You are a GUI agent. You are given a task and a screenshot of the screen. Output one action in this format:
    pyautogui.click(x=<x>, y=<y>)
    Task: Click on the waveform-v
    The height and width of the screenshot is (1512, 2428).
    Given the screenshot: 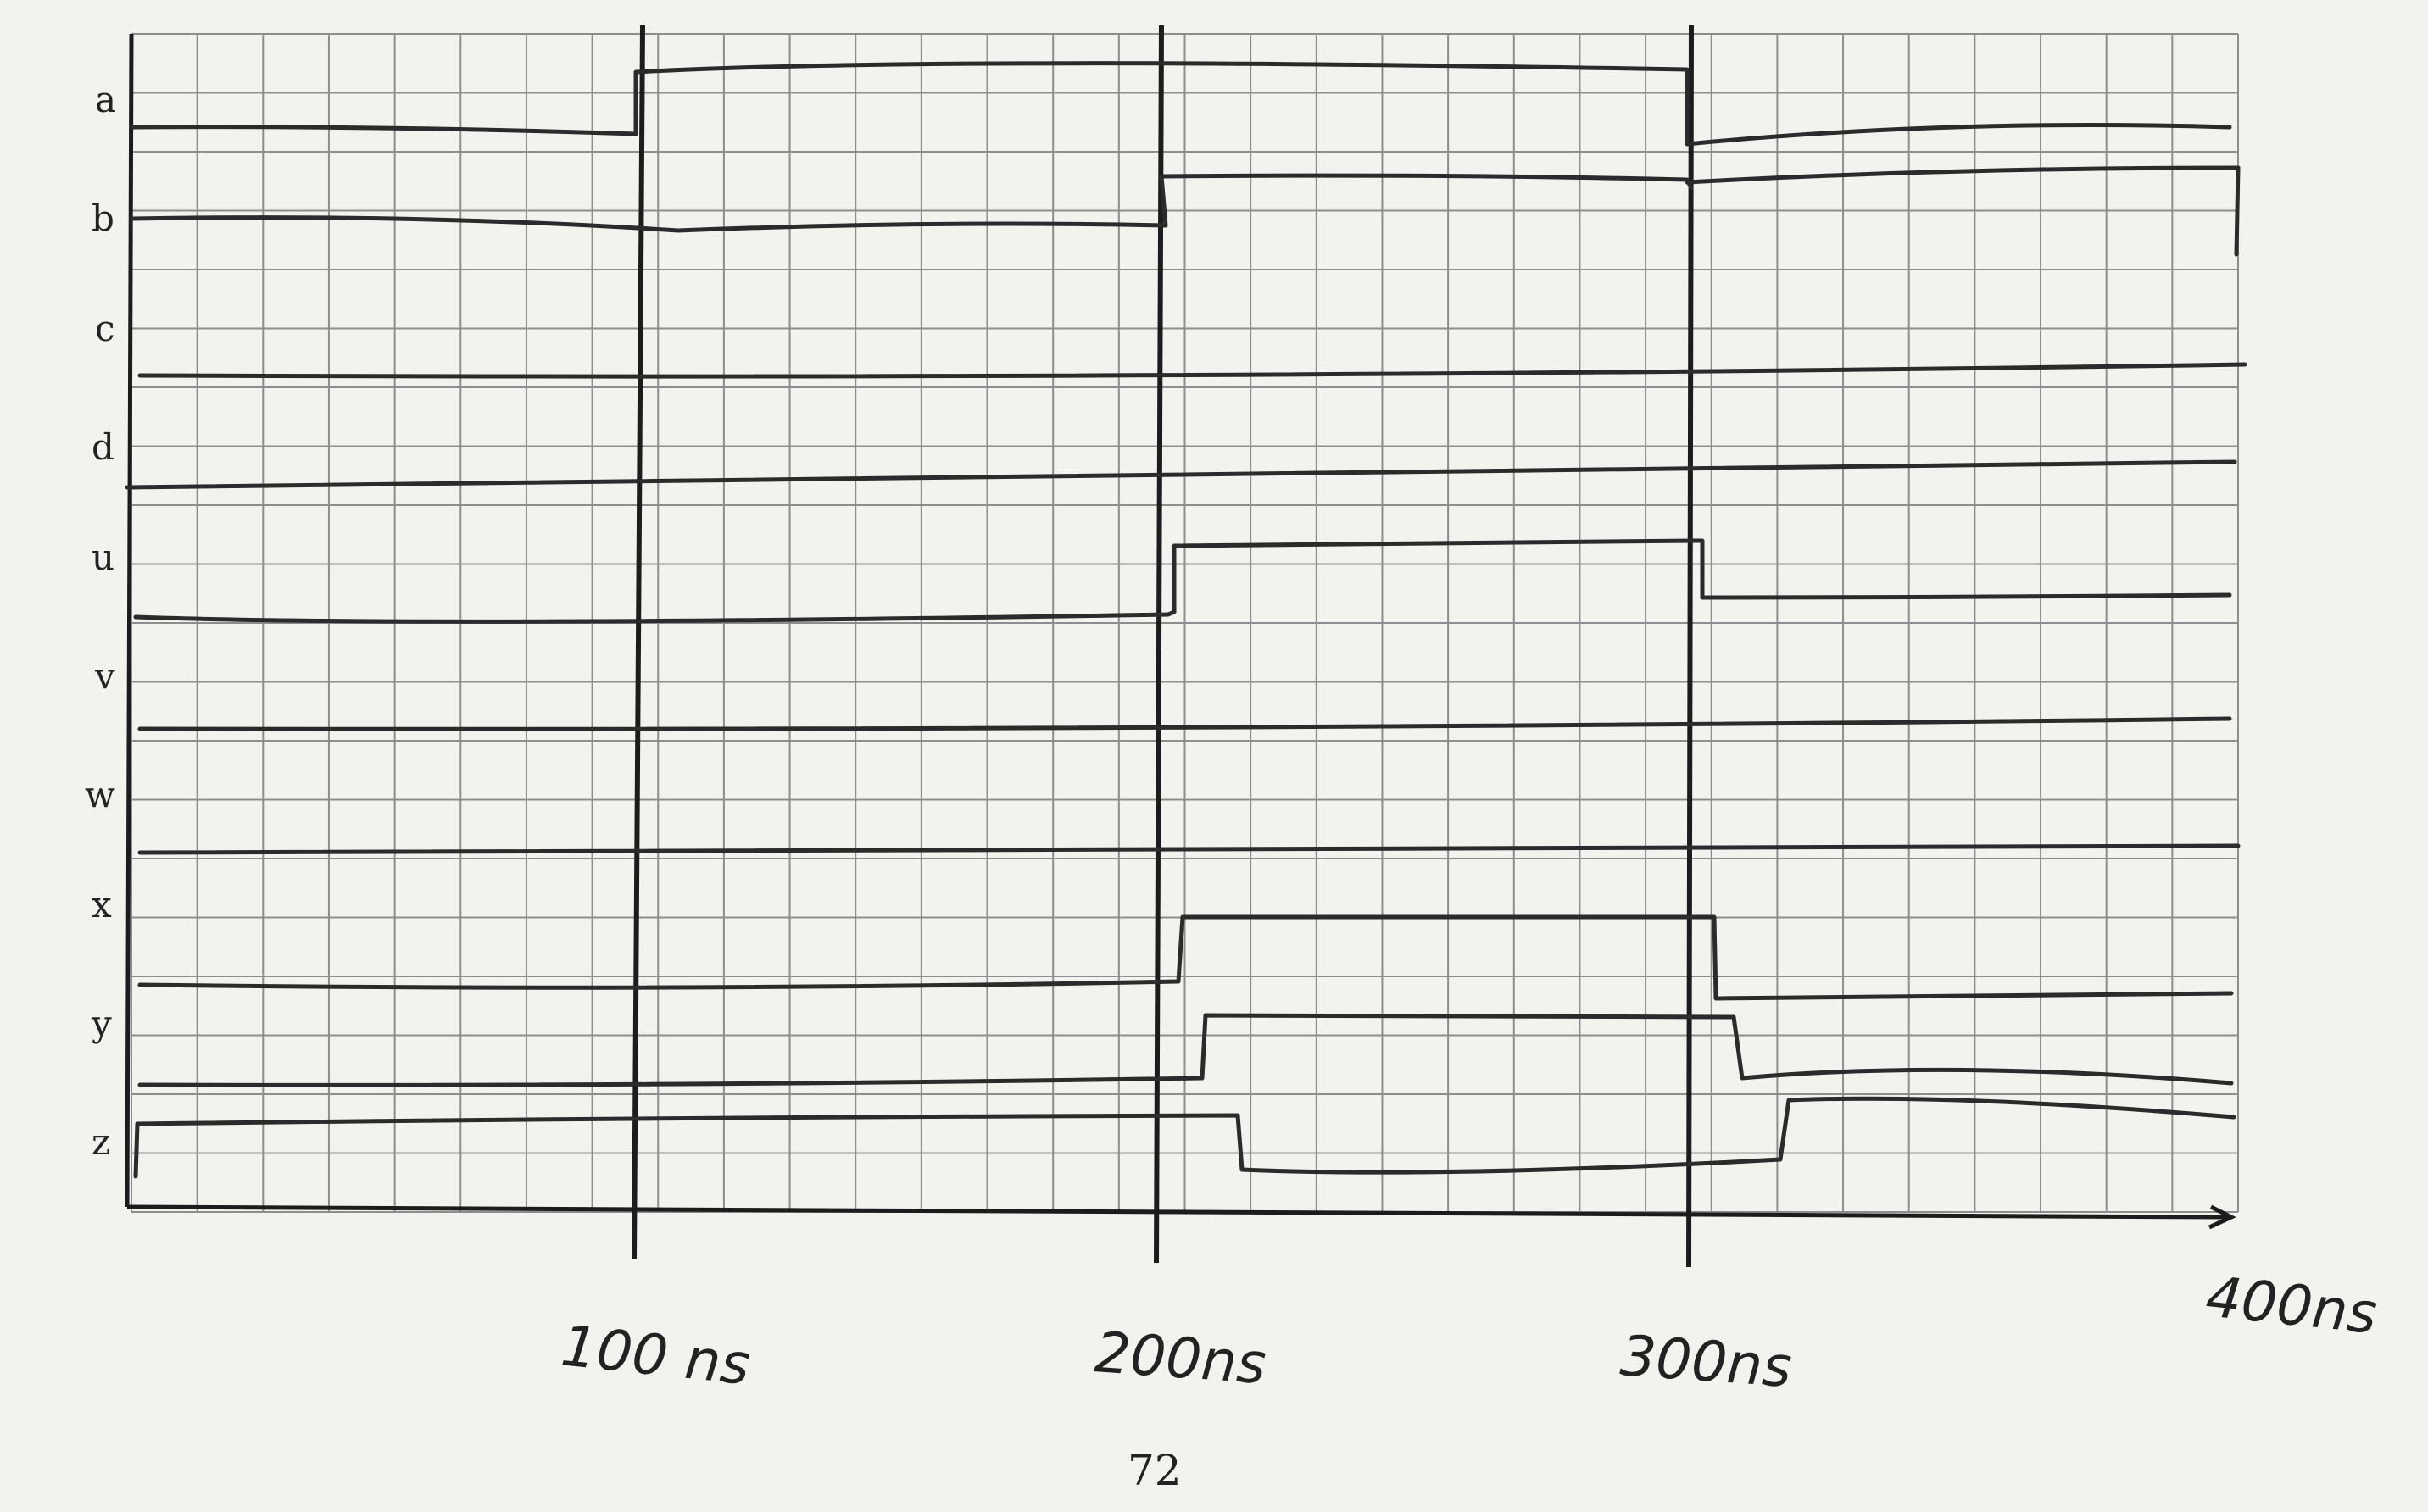 What is the action you would take?
    pyautogui.click(x=1184, y=723)
    